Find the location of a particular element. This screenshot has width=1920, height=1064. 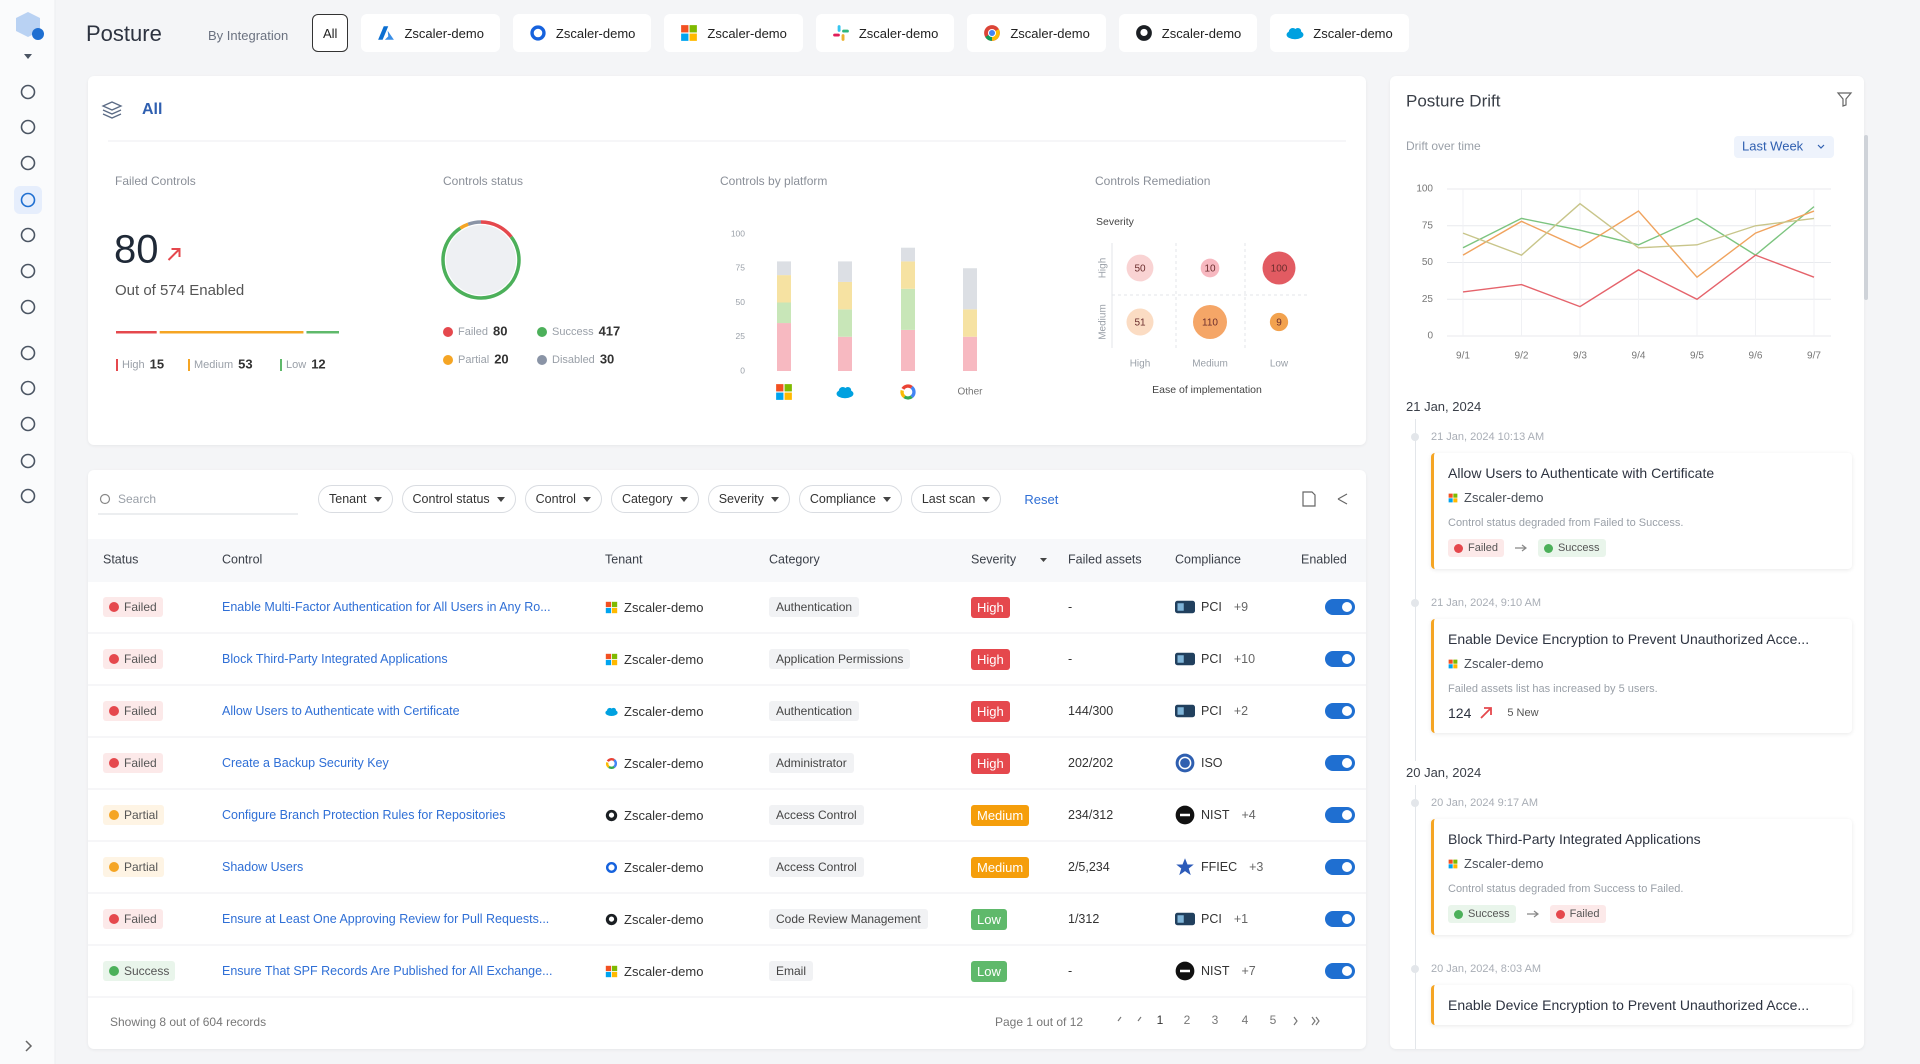

control-link: Create a Backup Security Key is located at coordinates (305, 763).